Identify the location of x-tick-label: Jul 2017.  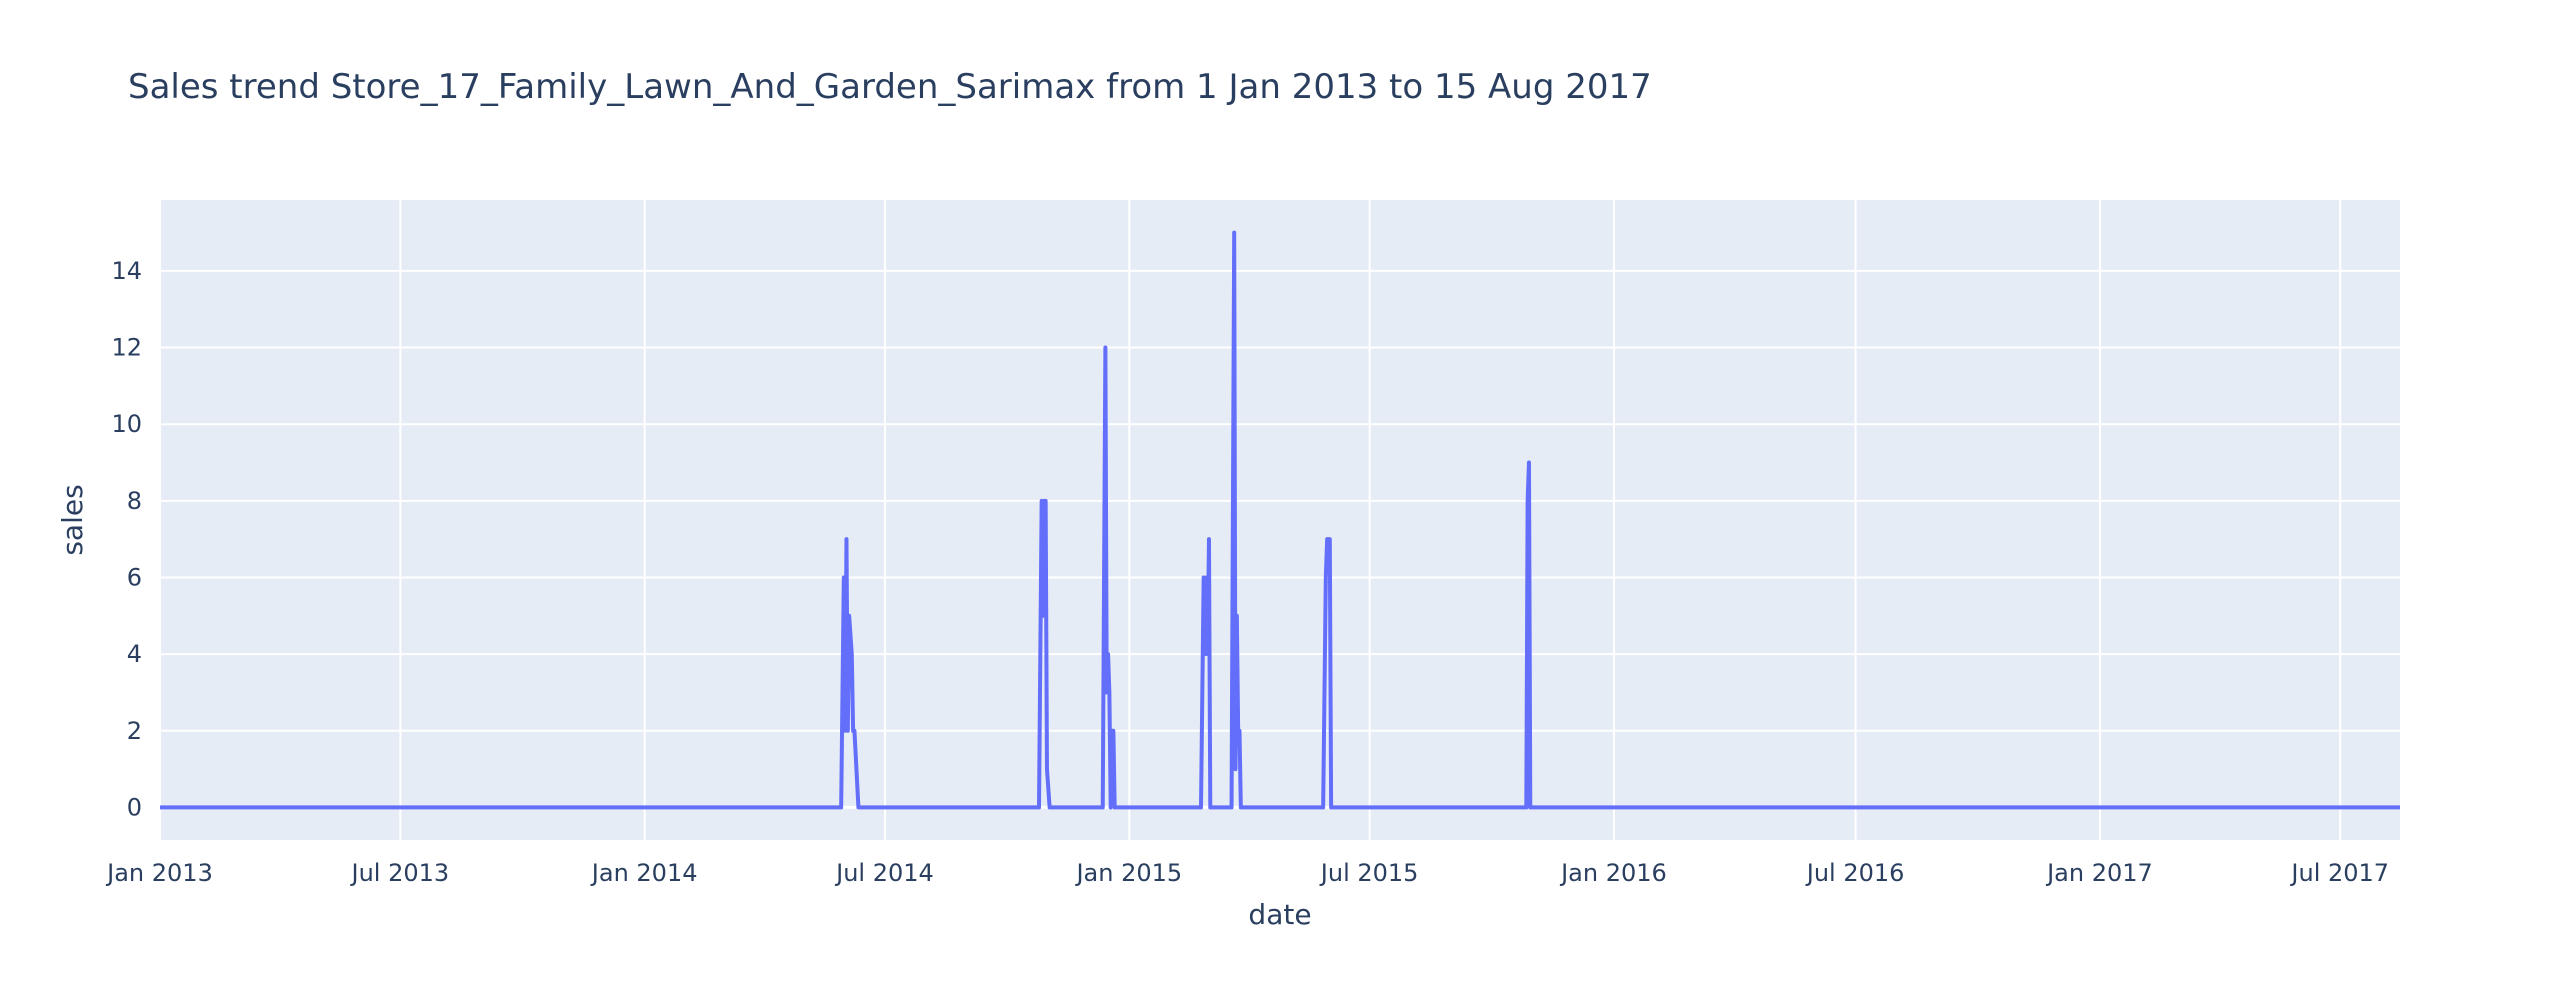
(2339, 873).